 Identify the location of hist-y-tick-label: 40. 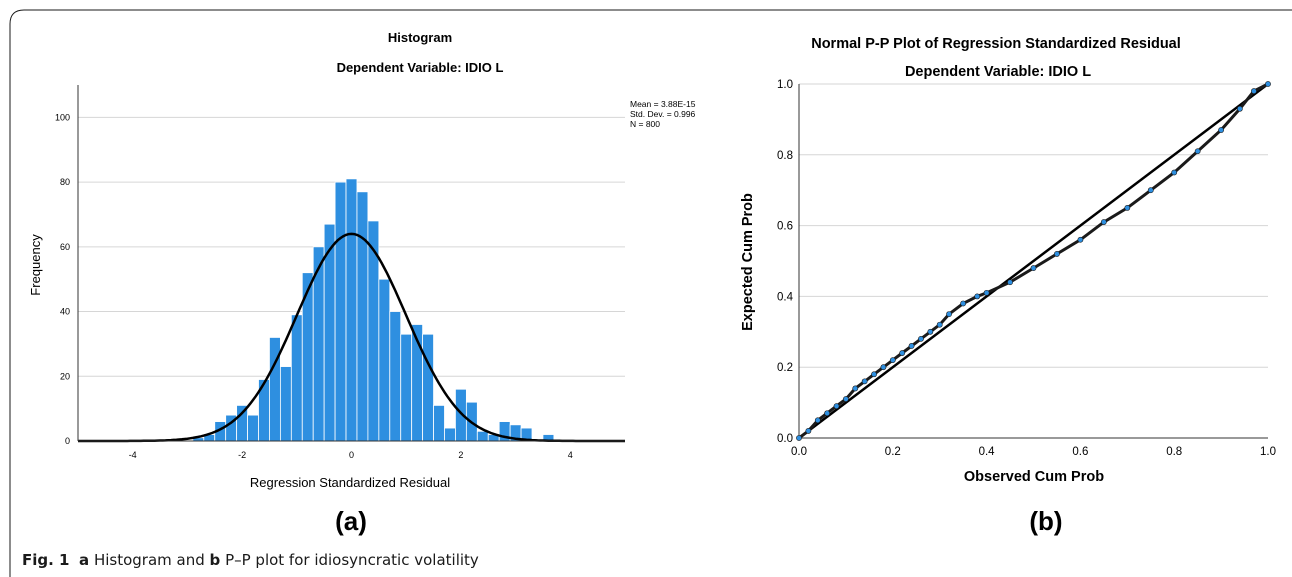
(65, 312).